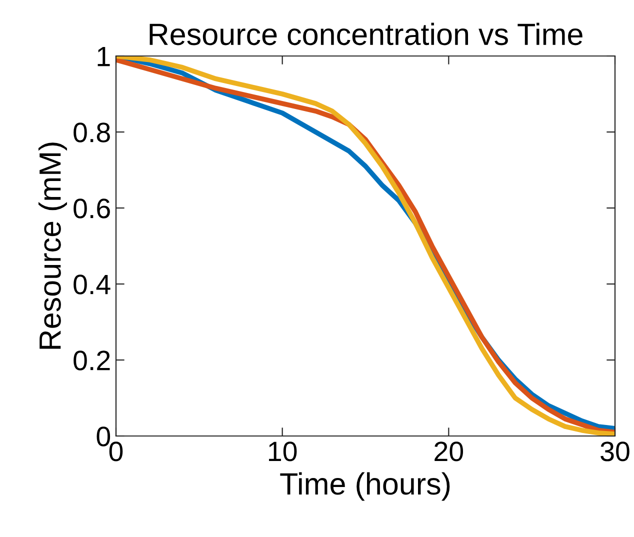  Describe the element at coordinates (92, 208) in the screenshot. I see `y-tick-label: 0.6` at that location.